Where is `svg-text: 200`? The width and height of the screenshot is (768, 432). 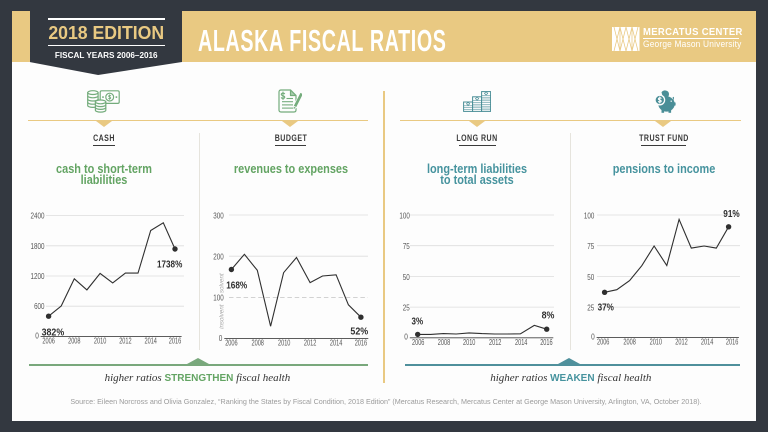
svg-text: 200 is located at coordinates (218, 256).